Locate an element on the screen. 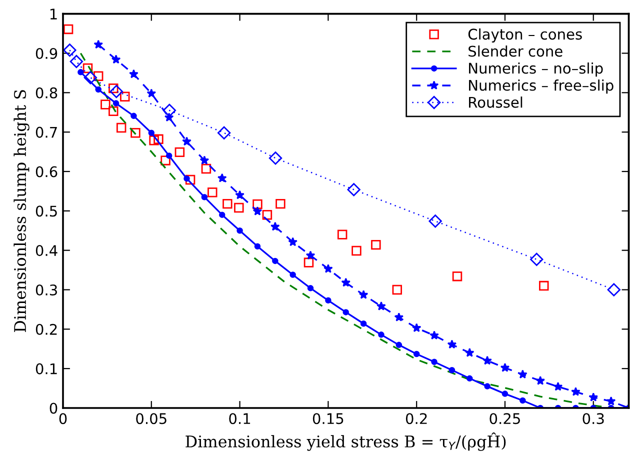  legend-label: Numerics – no–slip is located at coordinates (536, 69).